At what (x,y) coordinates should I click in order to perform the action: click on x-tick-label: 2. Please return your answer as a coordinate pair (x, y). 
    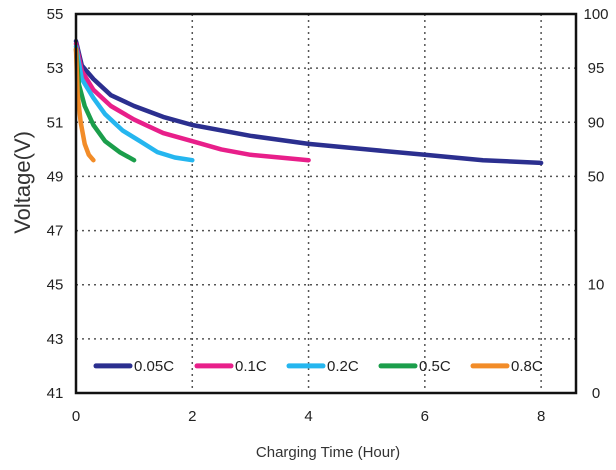
    Looking at the image, I should click on (192, 416).